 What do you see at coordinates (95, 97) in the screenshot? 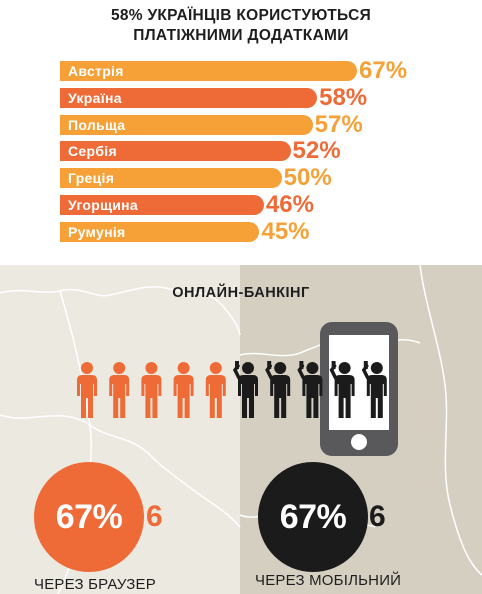
I see `bar-label: Україна` at bounding box center [95, 97].